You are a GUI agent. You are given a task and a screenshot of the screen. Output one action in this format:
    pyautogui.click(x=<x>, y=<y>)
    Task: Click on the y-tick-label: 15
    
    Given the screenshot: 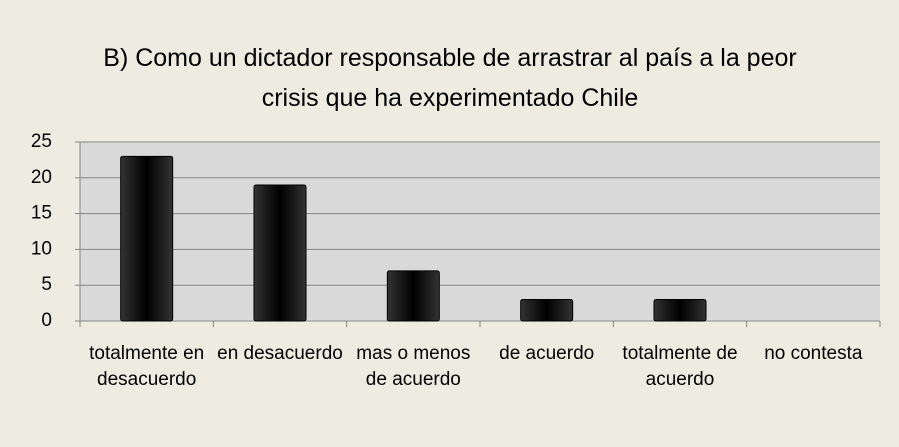 What is the action you would take?
    pyautogui.click(x=41, y=213)
    